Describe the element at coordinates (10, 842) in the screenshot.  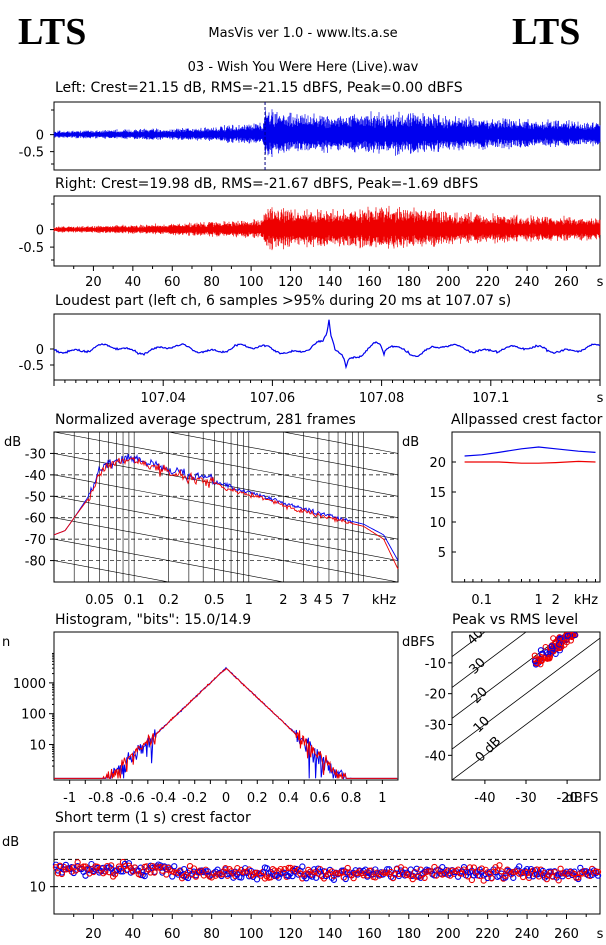
I see `shortterm-ylabel: dB` at that location.